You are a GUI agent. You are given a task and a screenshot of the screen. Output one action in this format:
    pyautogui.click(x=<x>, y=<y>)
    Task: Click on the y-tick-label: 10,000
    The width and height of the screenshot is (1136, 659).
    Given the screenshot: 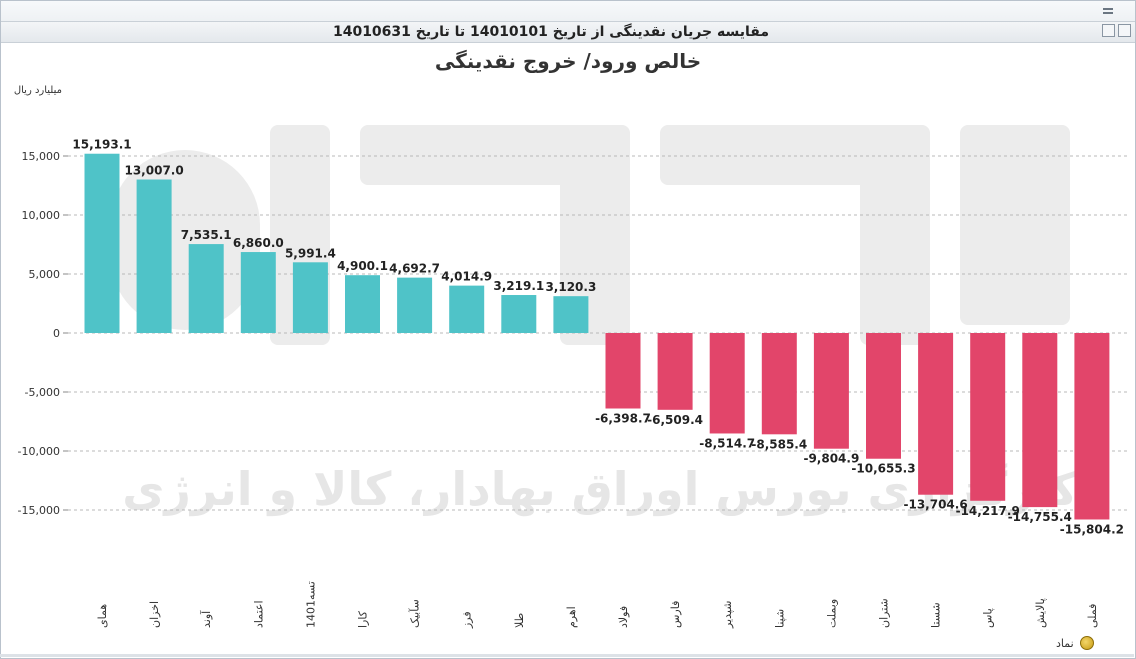 What is the action you would take?
    pyautogui.click(x=41, y=215)
    